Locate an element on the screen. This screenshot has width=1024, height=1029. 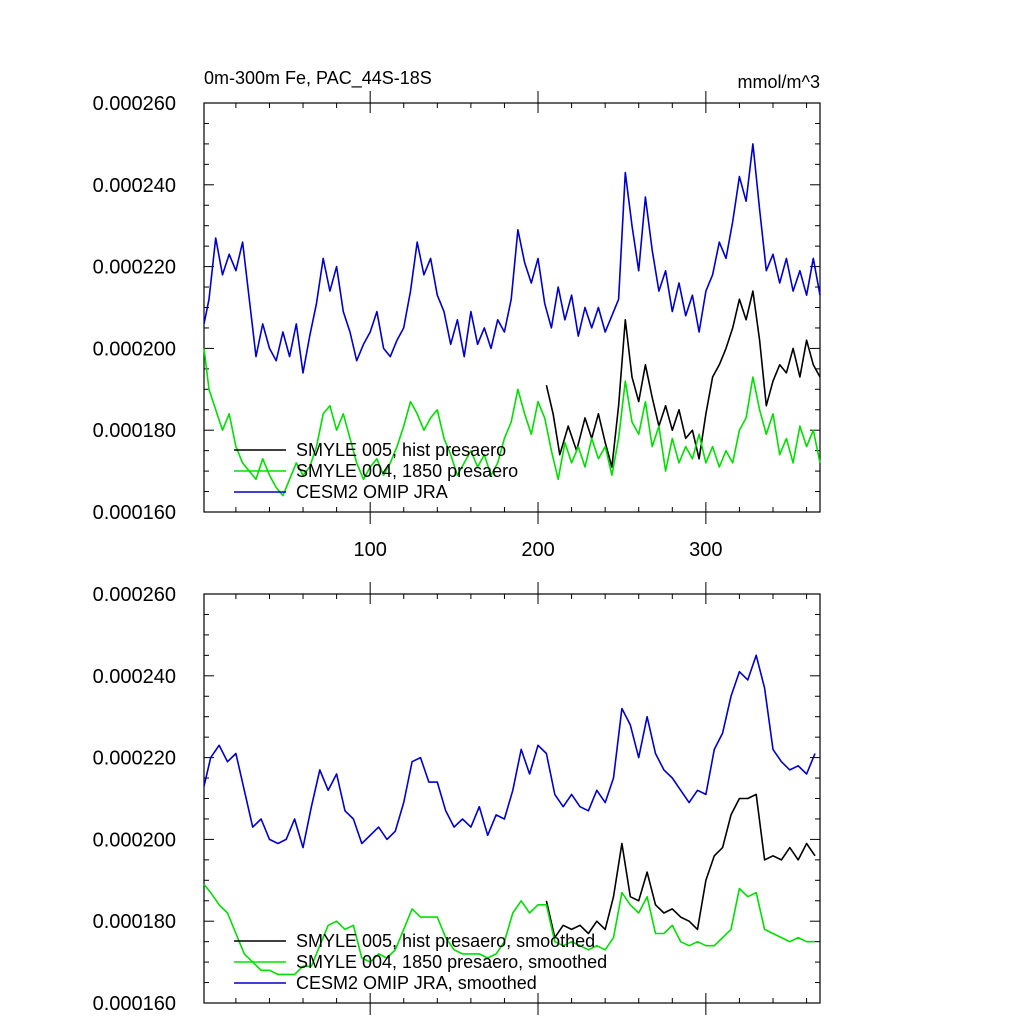
legend-label-0: SMYLE 005, hist presaero is located at coordinates (401, 450).